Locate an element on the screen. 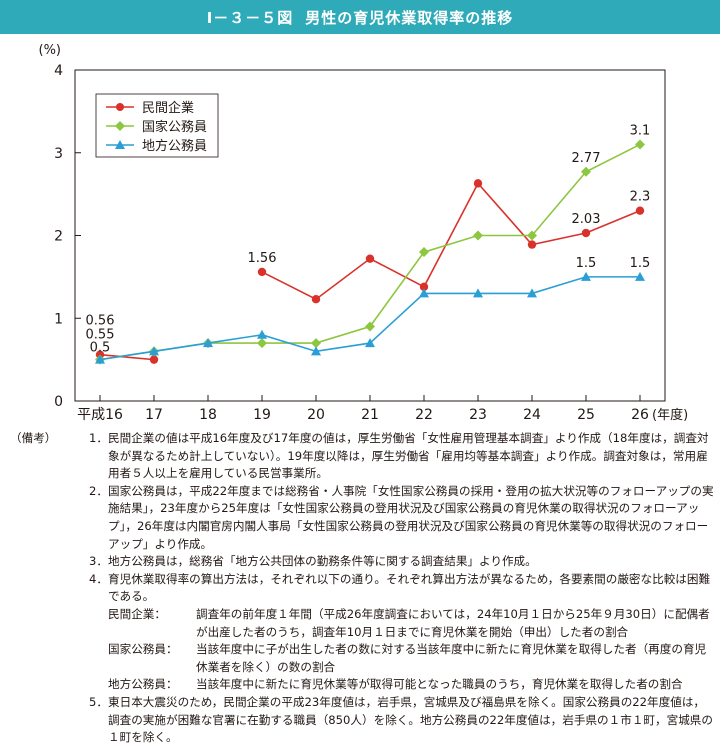  legend-label: 民間企業 is located at coordinates (168, 108).